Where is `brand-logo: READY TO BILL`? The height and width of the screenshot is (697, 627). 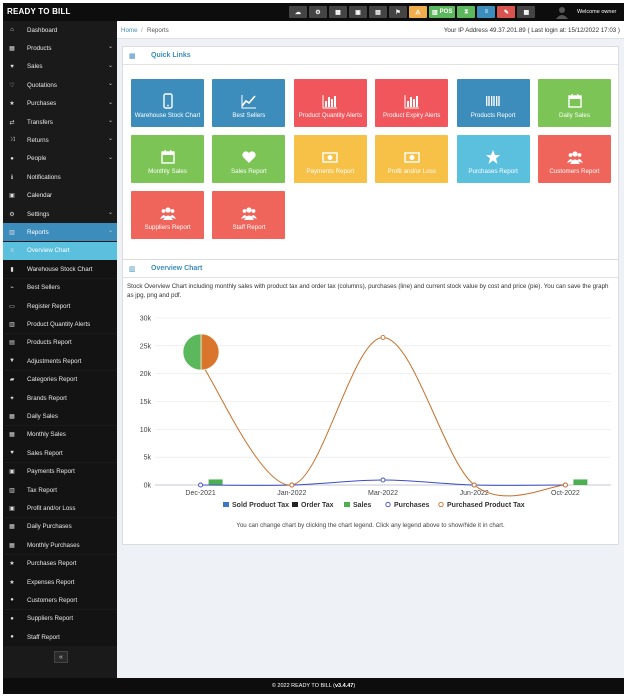
brand-logo: READY TO BILL is located at coordinates (39, 11).